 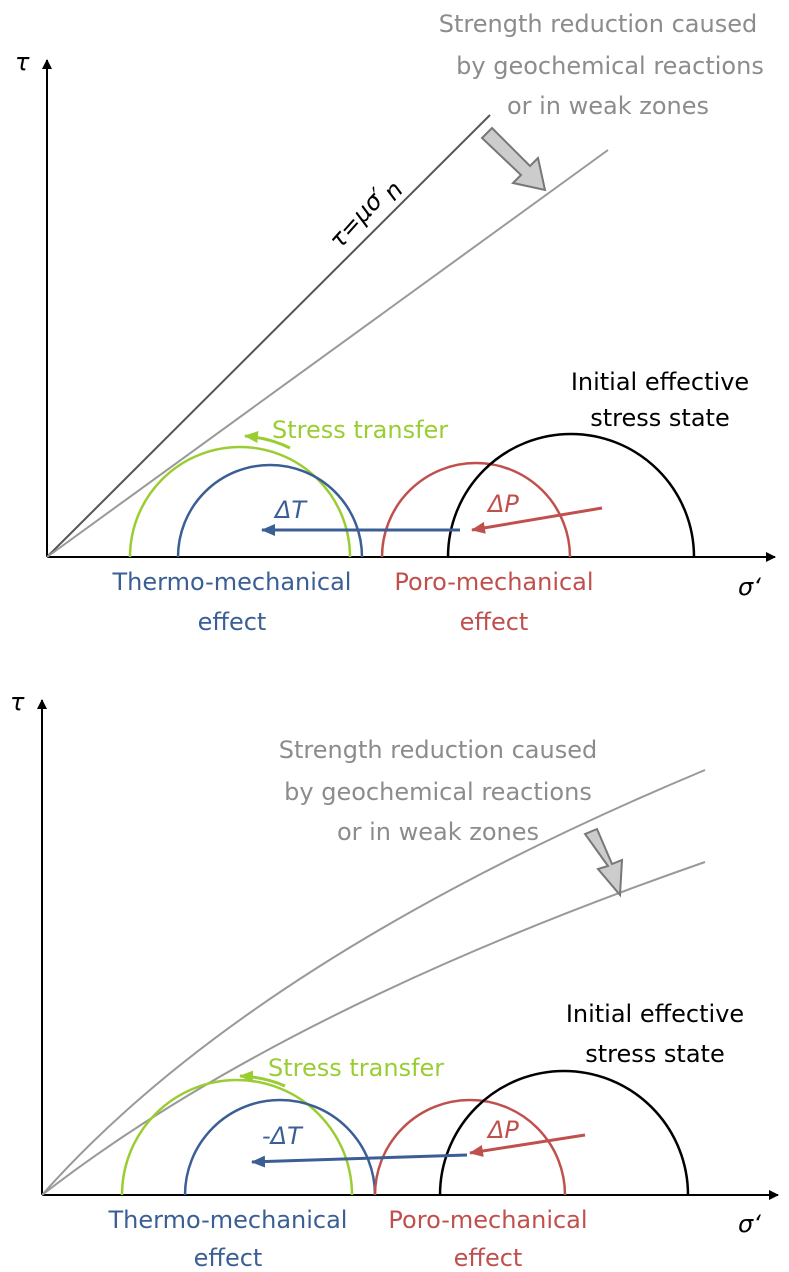 I want to click on delta-t-label: ΔT, so click(x=290, y=510).